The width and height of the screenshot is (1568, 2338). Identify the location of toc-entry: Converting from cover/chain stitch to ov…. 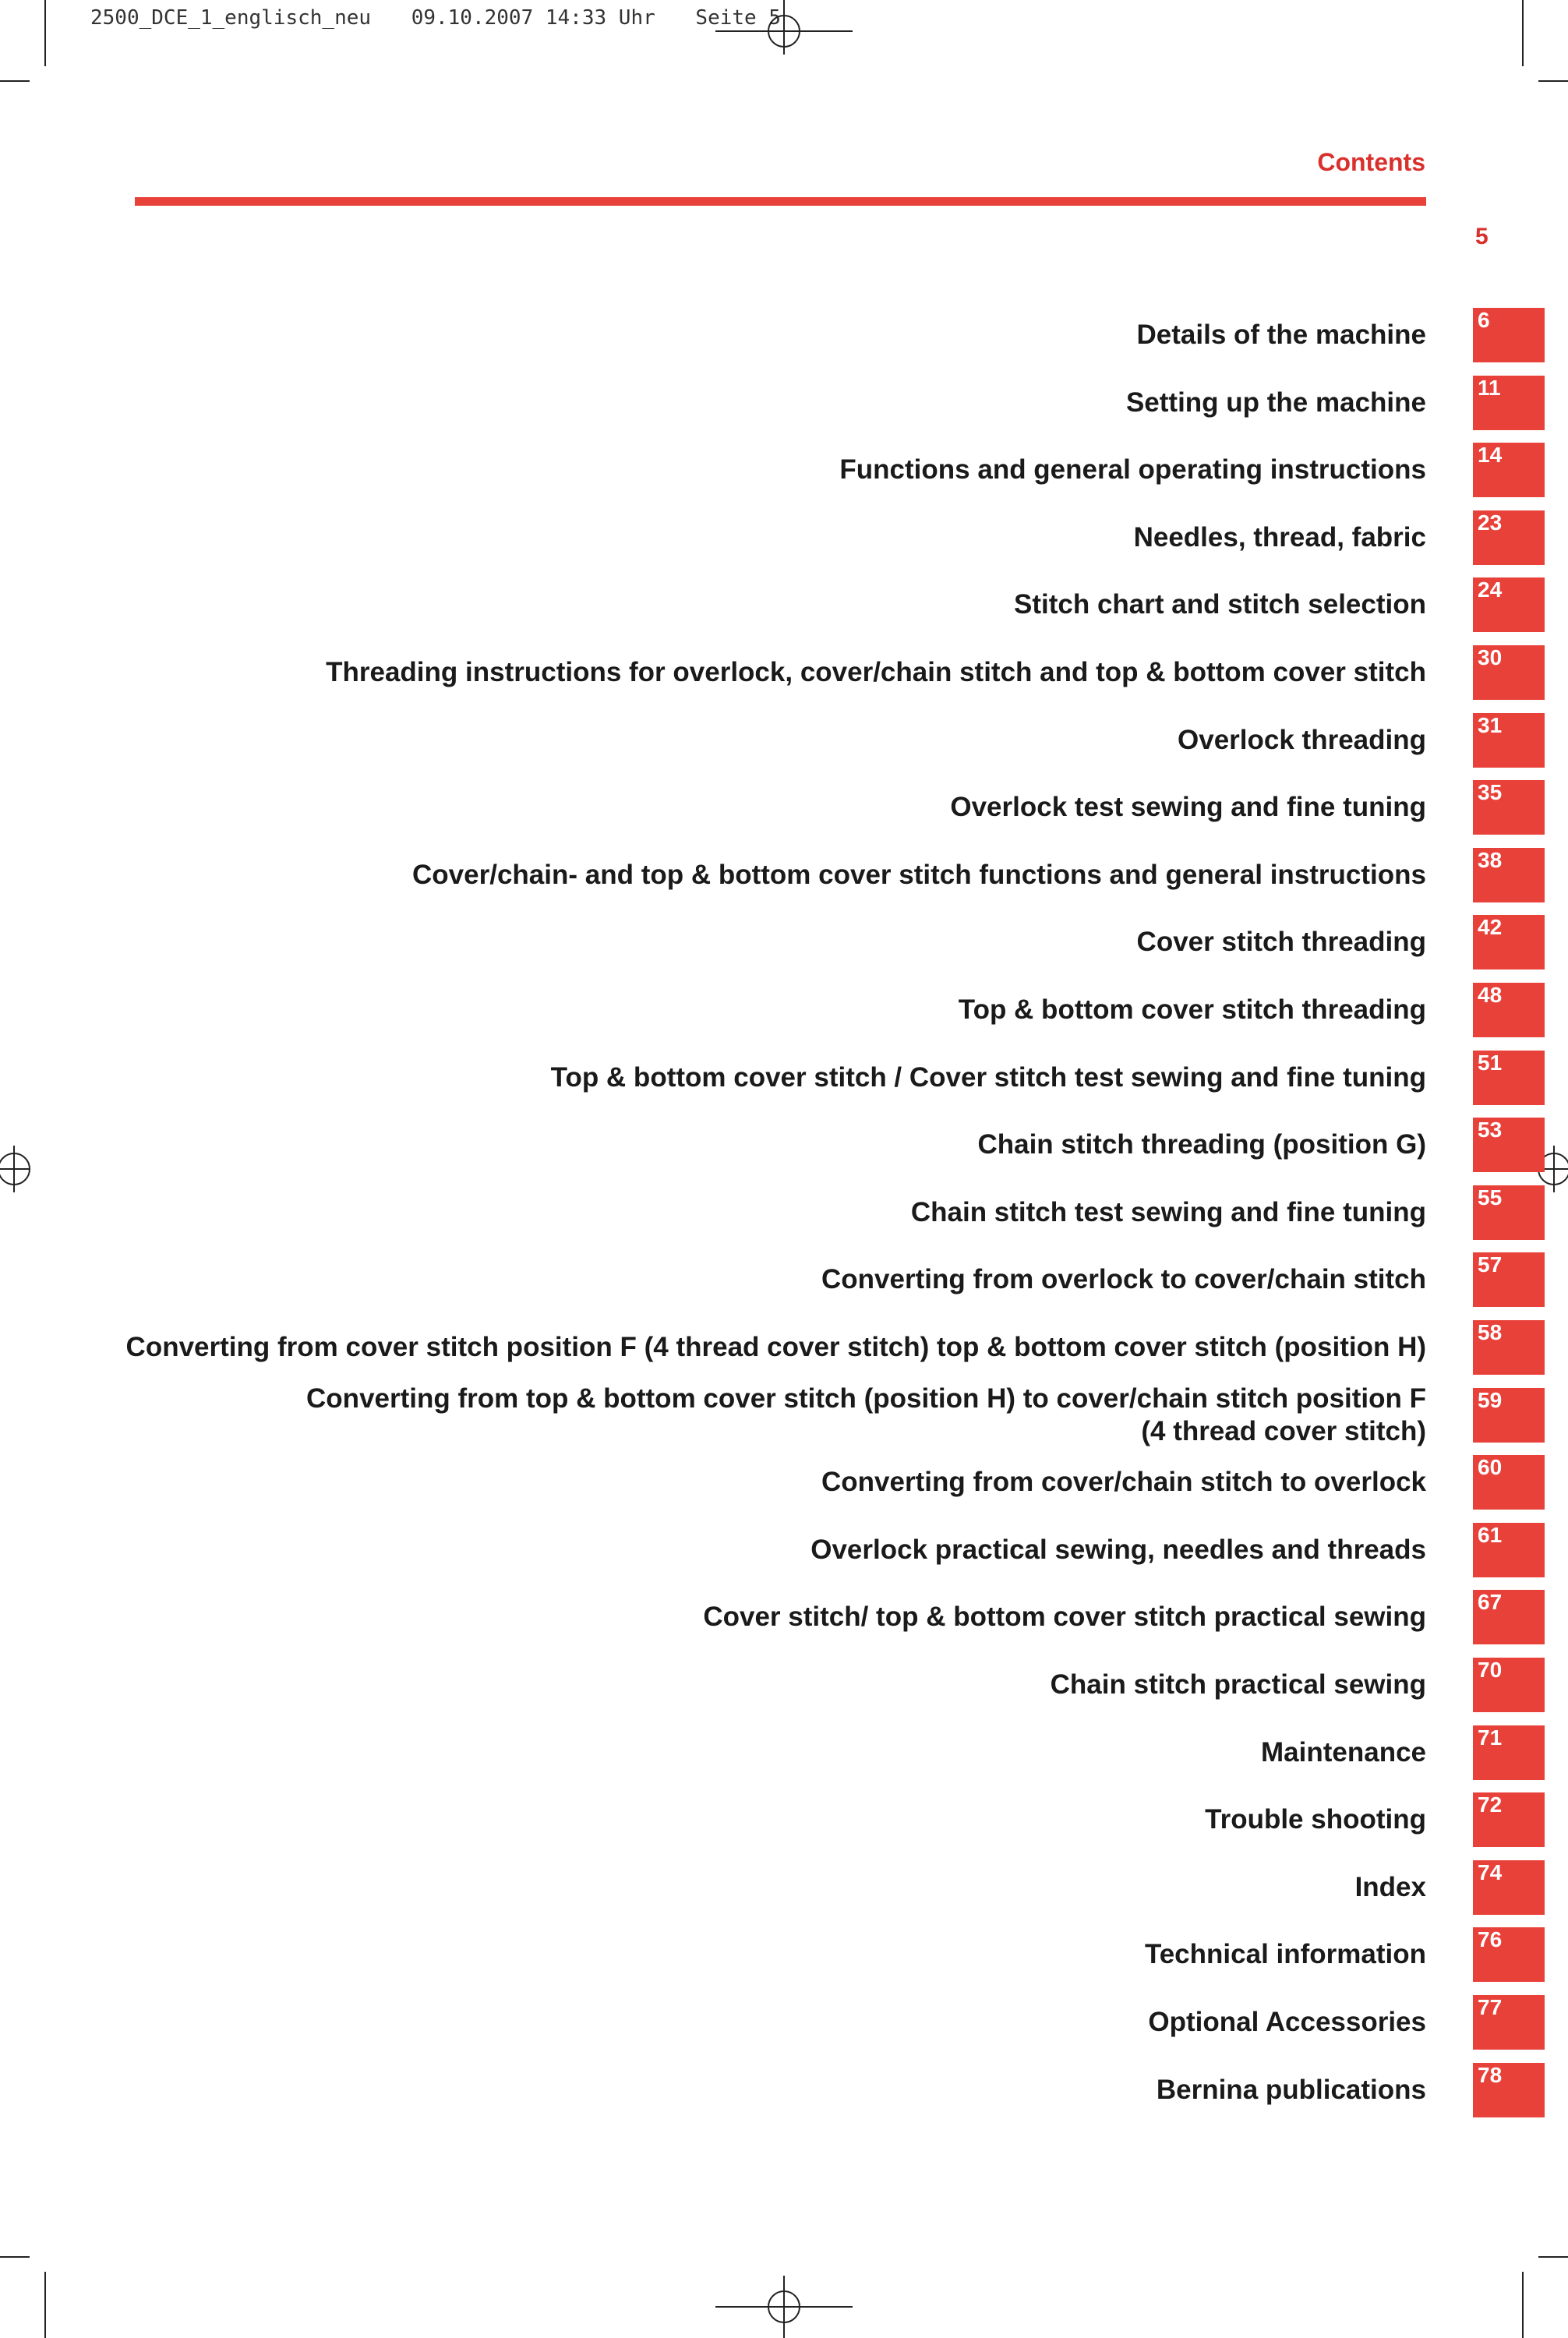
(784, 1482).